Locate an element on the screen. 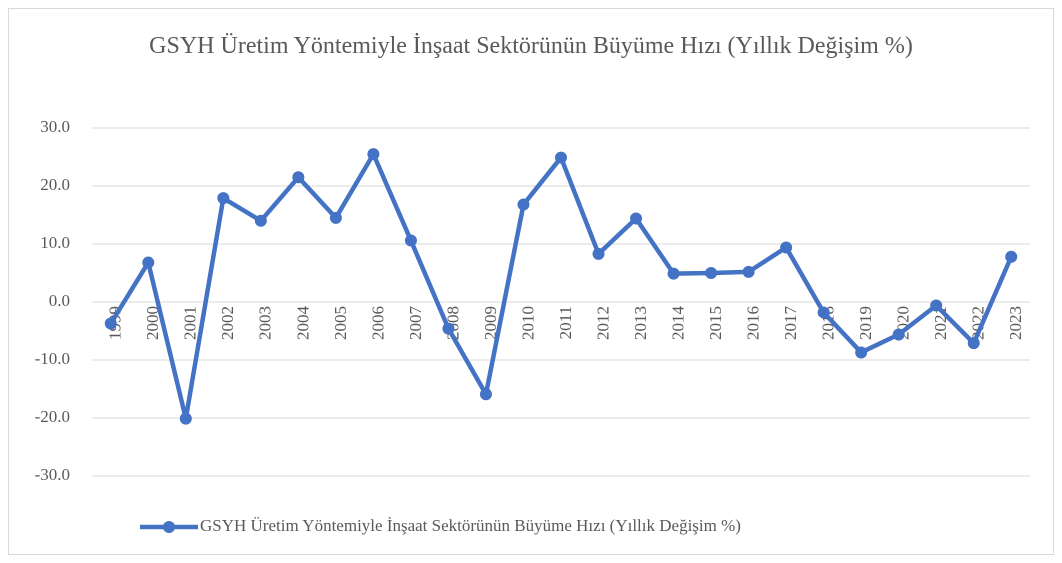 This screenshot has width=1062, height=563. x-tick-label: 2010 is located at coordinates (527, 323).